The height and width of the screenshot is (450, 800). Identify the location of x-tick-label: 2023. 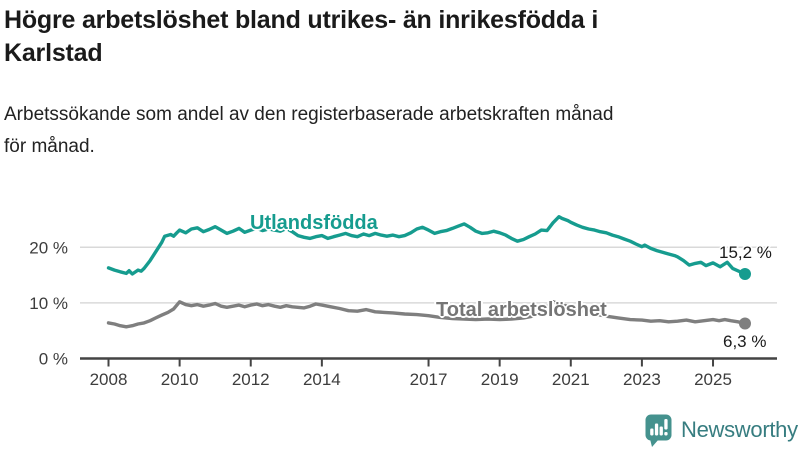
(642, 379).